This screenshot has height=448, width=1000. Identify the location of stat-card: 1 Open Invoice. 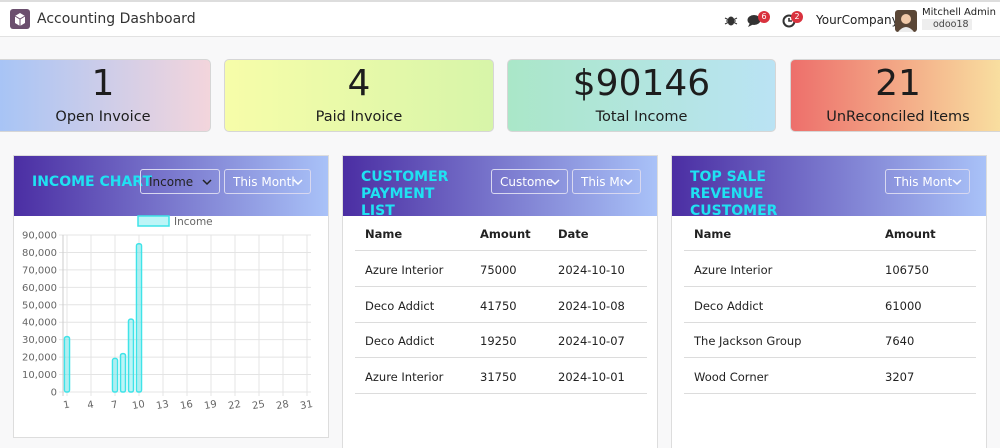
(105, 95).